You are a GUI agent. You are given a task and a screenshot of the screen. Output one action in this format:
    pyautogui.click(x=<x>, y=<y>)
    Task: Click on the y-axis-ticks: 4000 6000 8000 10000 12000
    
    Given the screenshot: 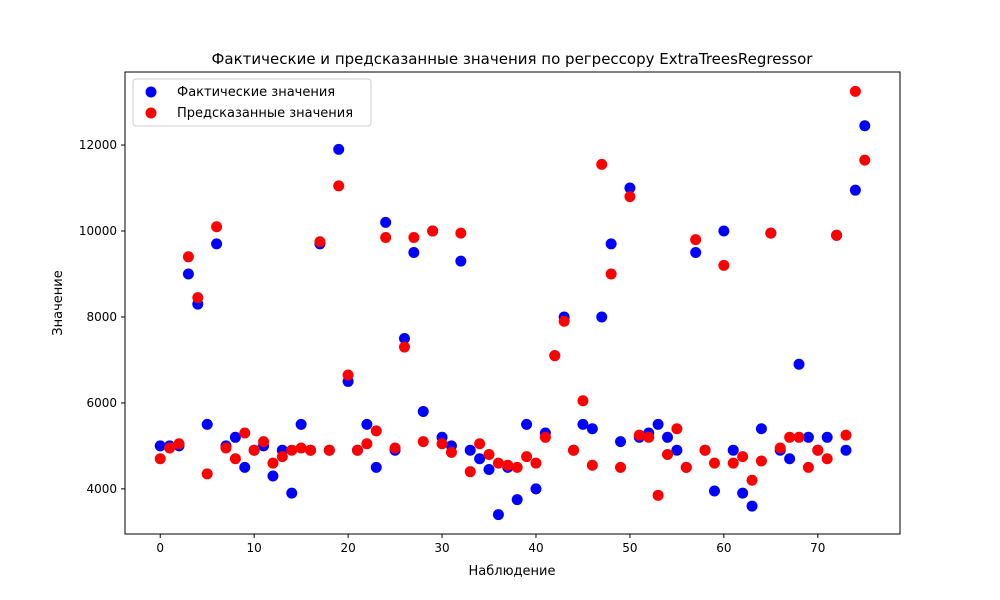 What is the action you would take?
    pyautogui.click(x=102, y=317)
    